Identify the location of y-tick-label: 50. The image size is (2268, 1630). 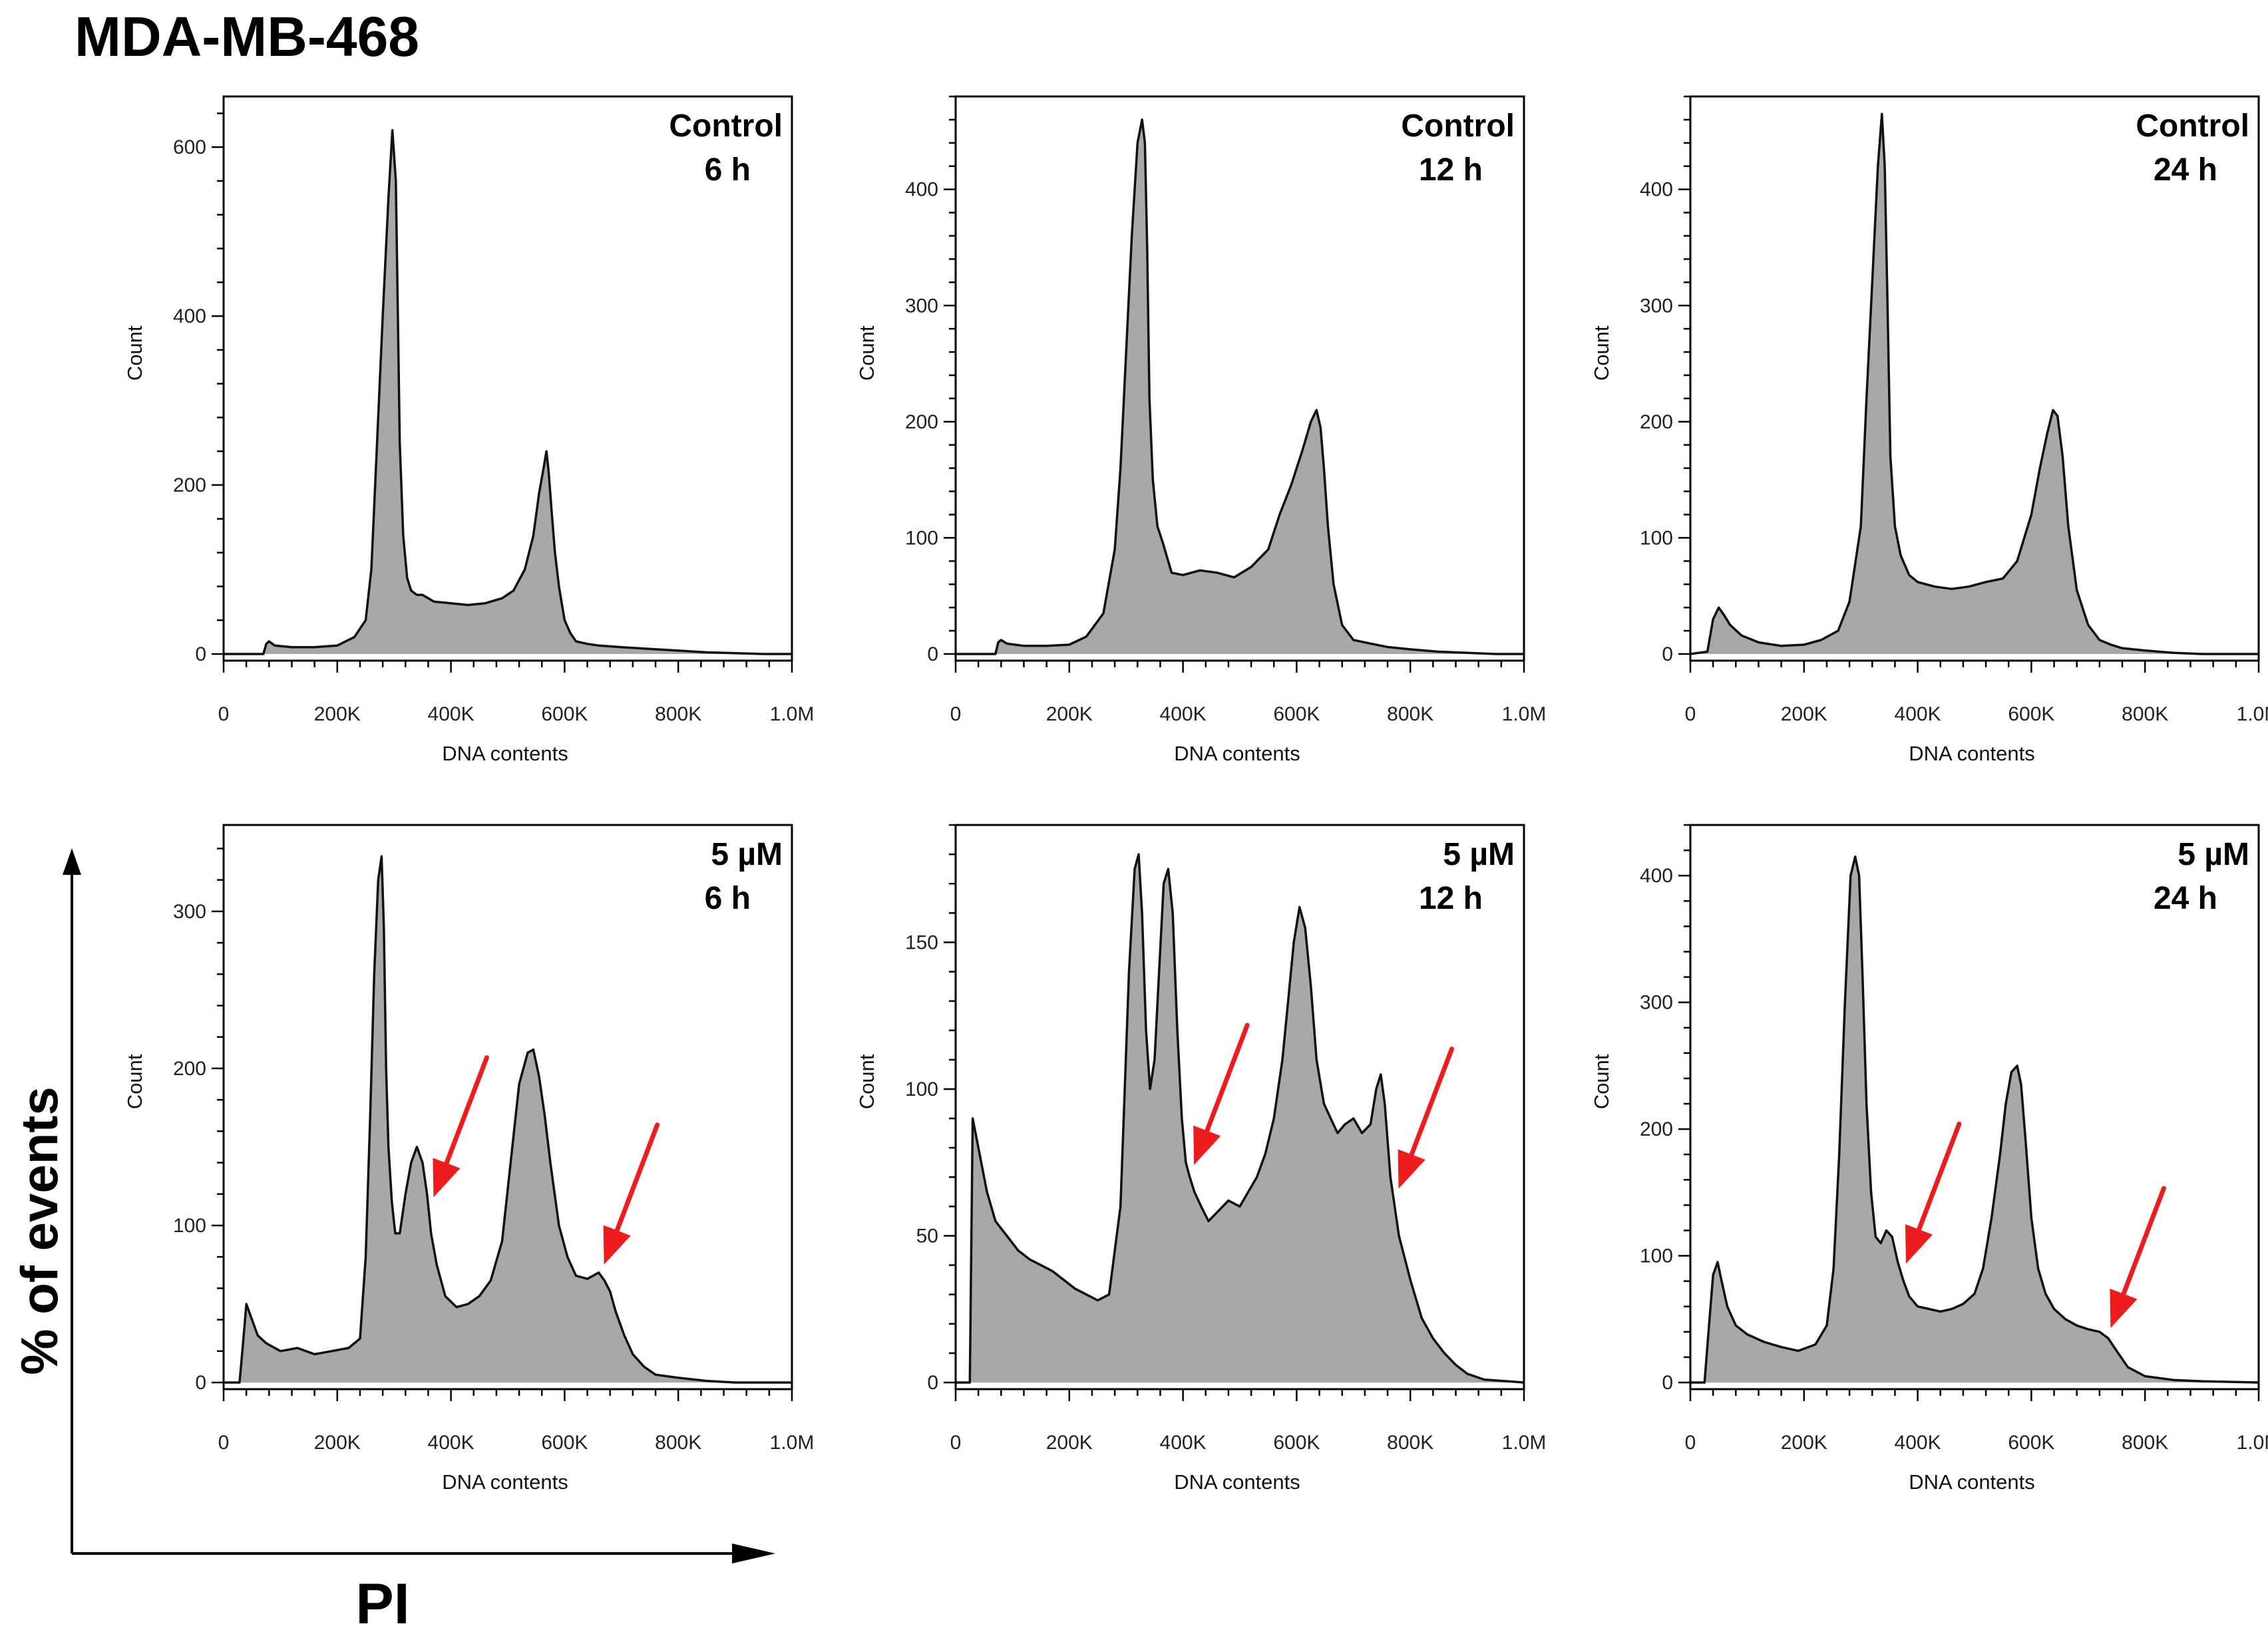
(927, 1236).